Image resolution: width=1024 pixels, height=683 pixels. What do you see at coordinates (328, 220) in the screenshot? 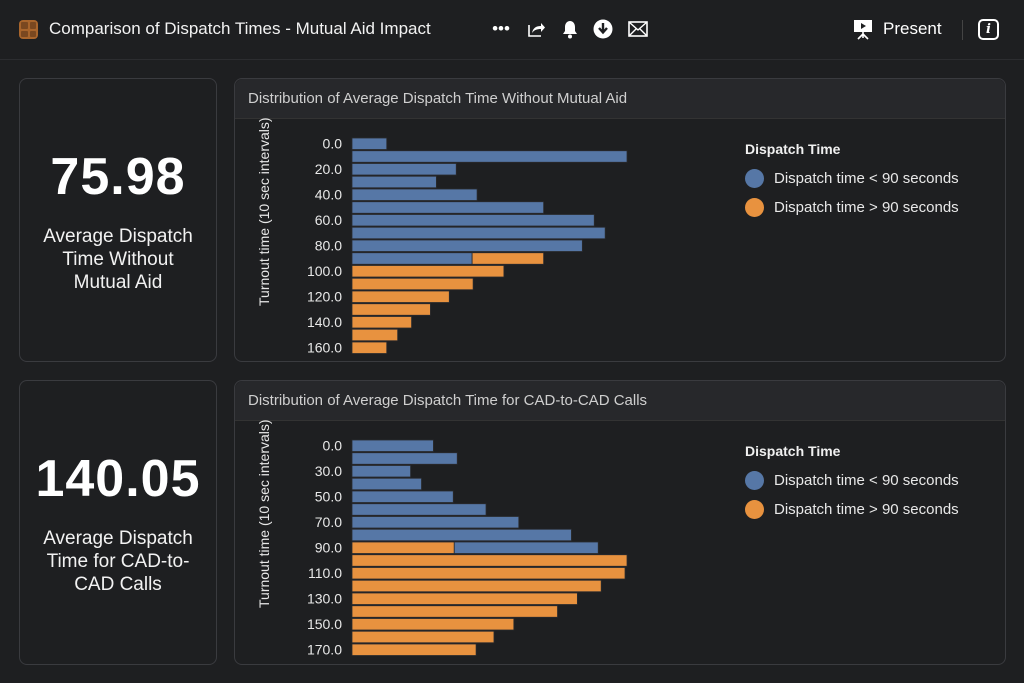
I see `y-tick-label: 60.0` at bounding box center [328, 220].